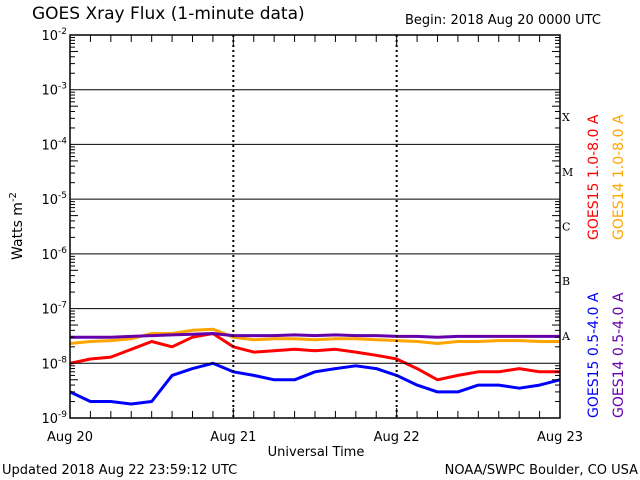  What do you see at coordinates (316, 452) in the screenshot?
I see `x-axis-label: Universal Time` at bounding box center [316, 452].